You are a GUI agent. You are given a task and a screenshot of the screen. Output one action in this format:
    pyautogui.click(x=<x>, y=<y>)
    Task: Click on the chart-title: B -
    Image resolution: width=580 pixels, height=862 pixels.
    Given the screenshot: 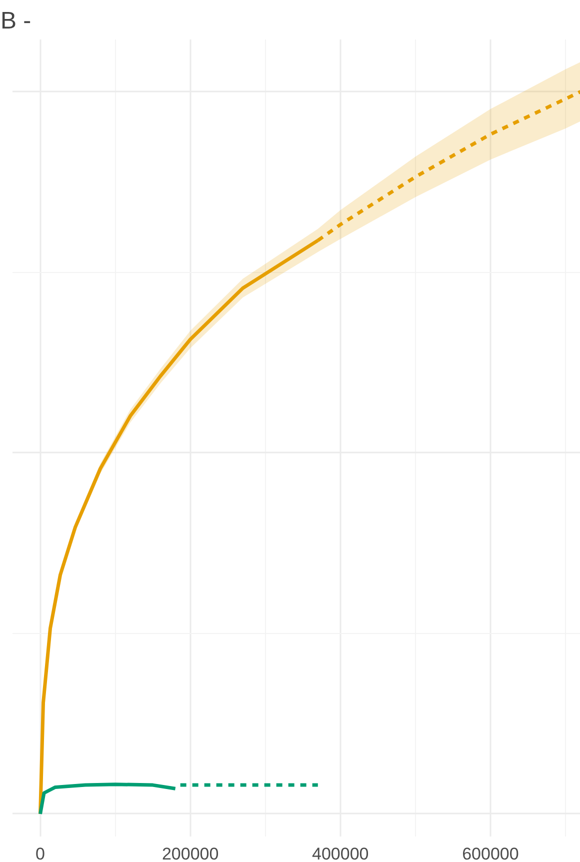 What is the action you would take?
    pyautogui.click(x=16, y=21)
    